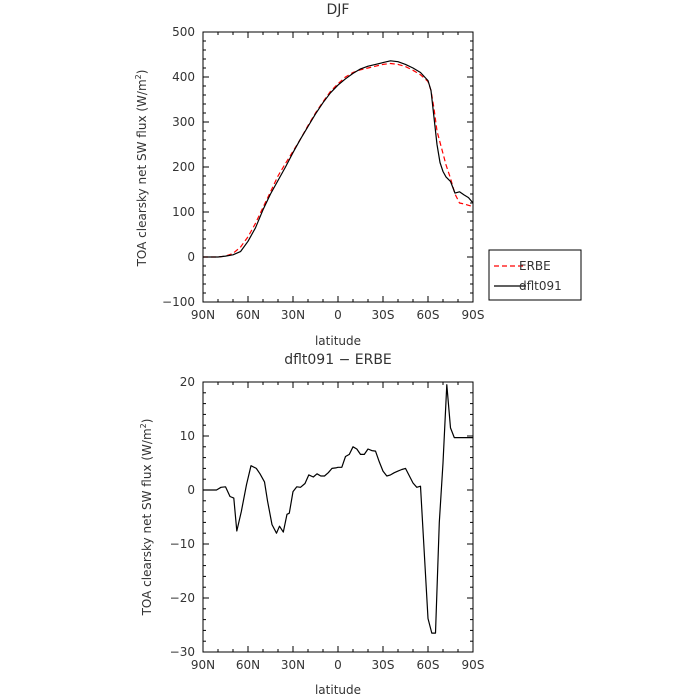 The height and width of the screenshot is (700, 700). I want to click on bottom-x-tick-label: 90S, so click(473, 665).